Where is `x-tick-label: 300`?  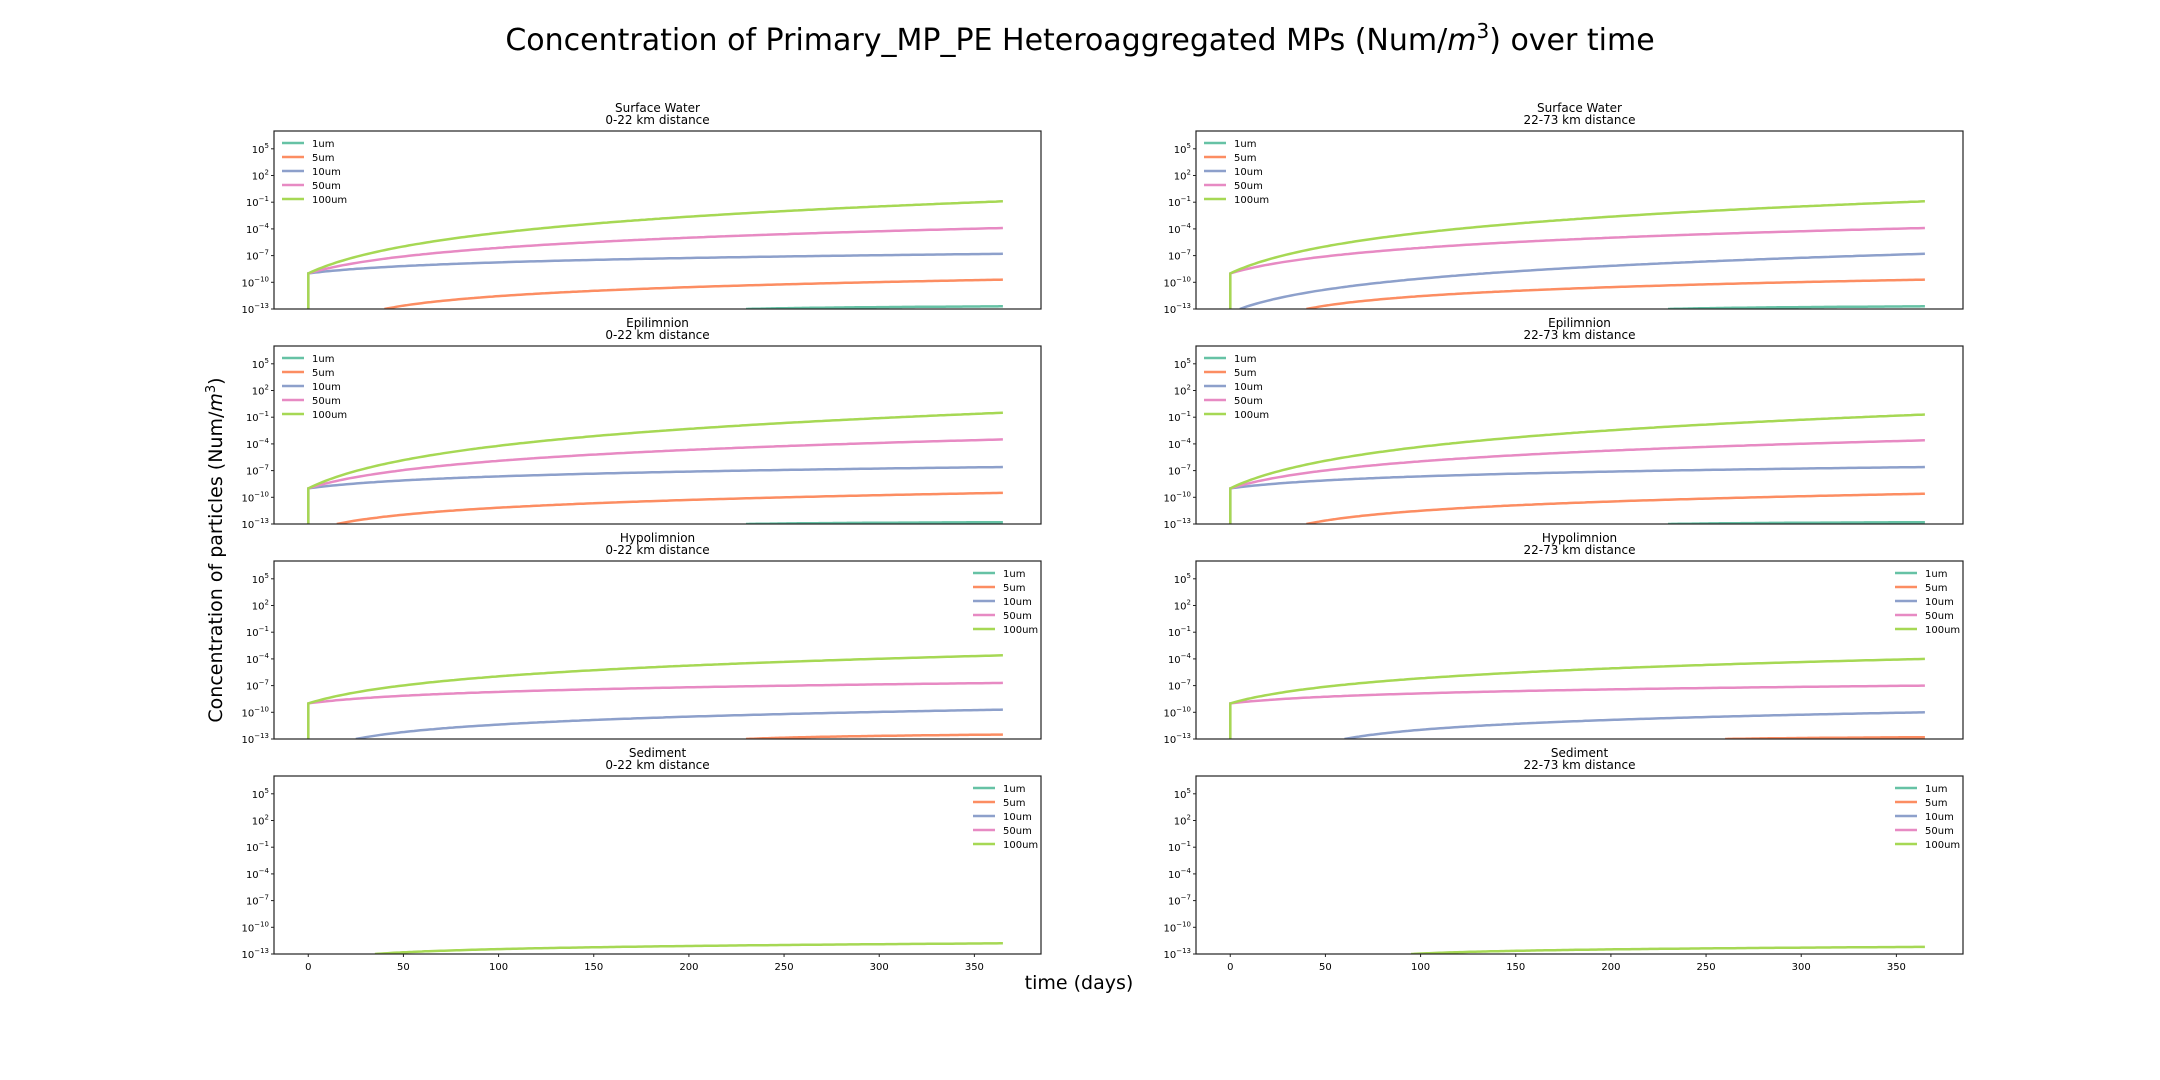
x-tick-label: 300 is located at coordinates (879, 967).